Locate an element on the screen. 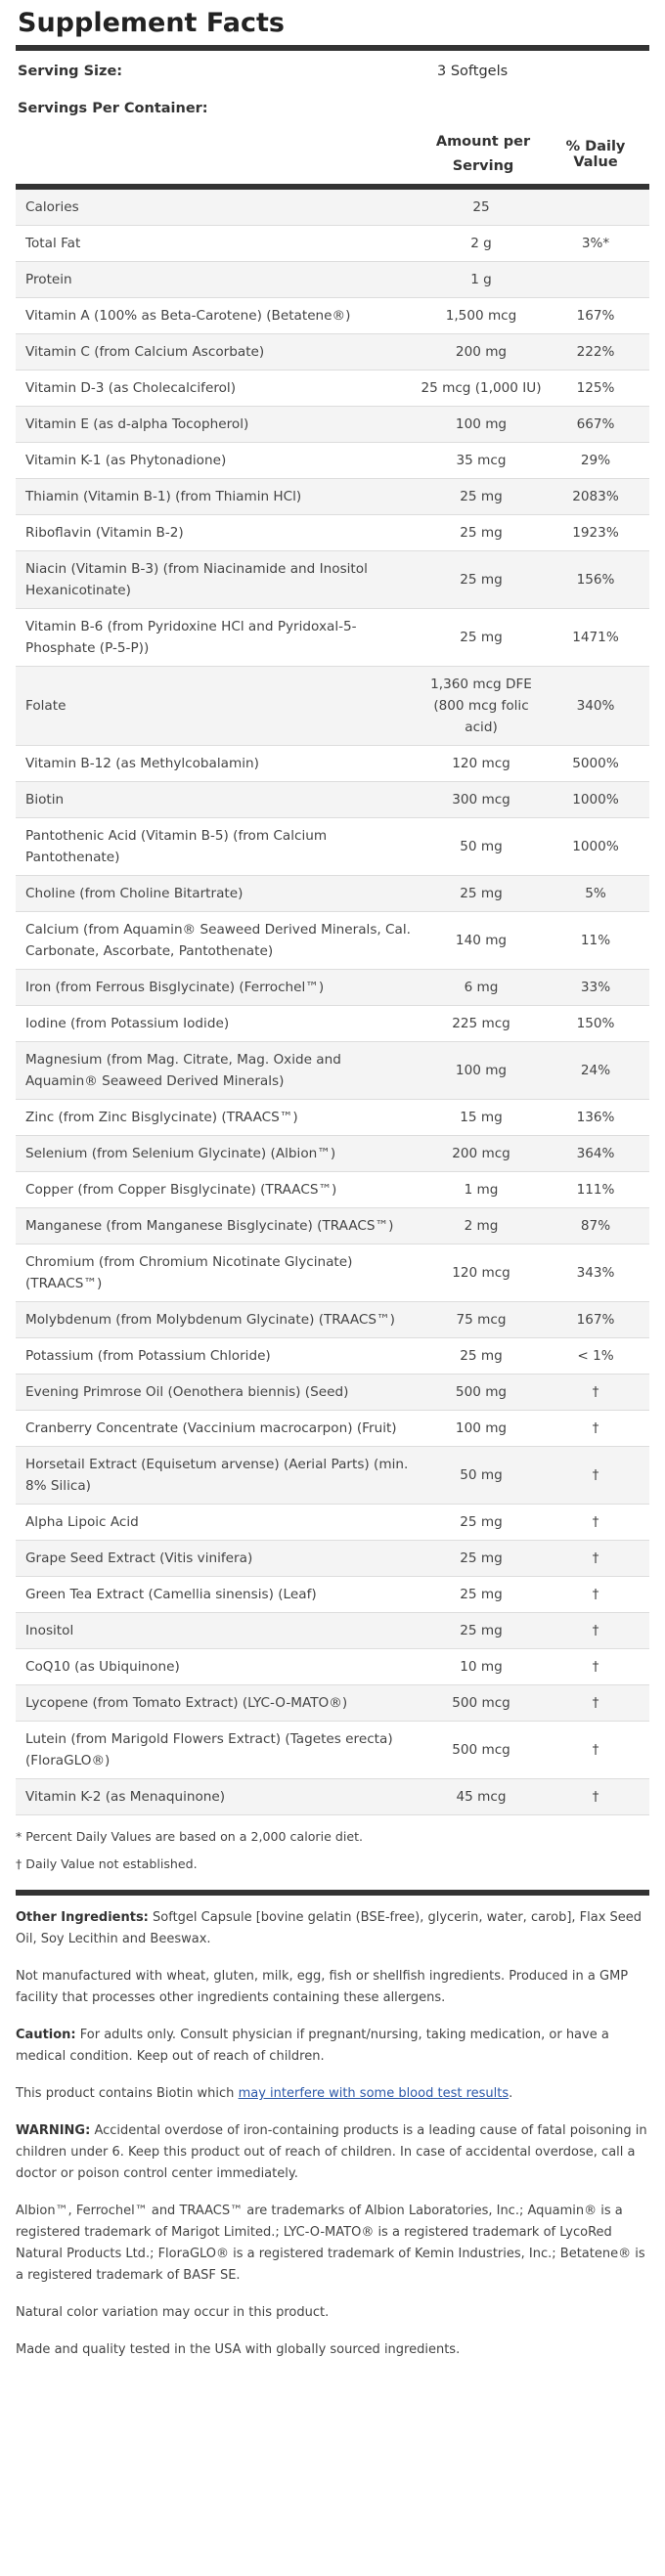 The image size is (665, 2576). daily-value-header: % Daily Value is located at coordinates (595, 154).